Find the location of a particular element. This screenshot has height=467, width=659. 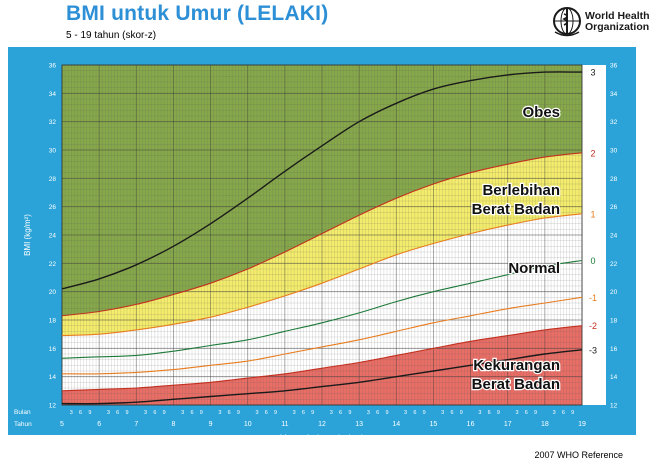

y-tick-label-left: 30 is located at coordinates (53, 151).